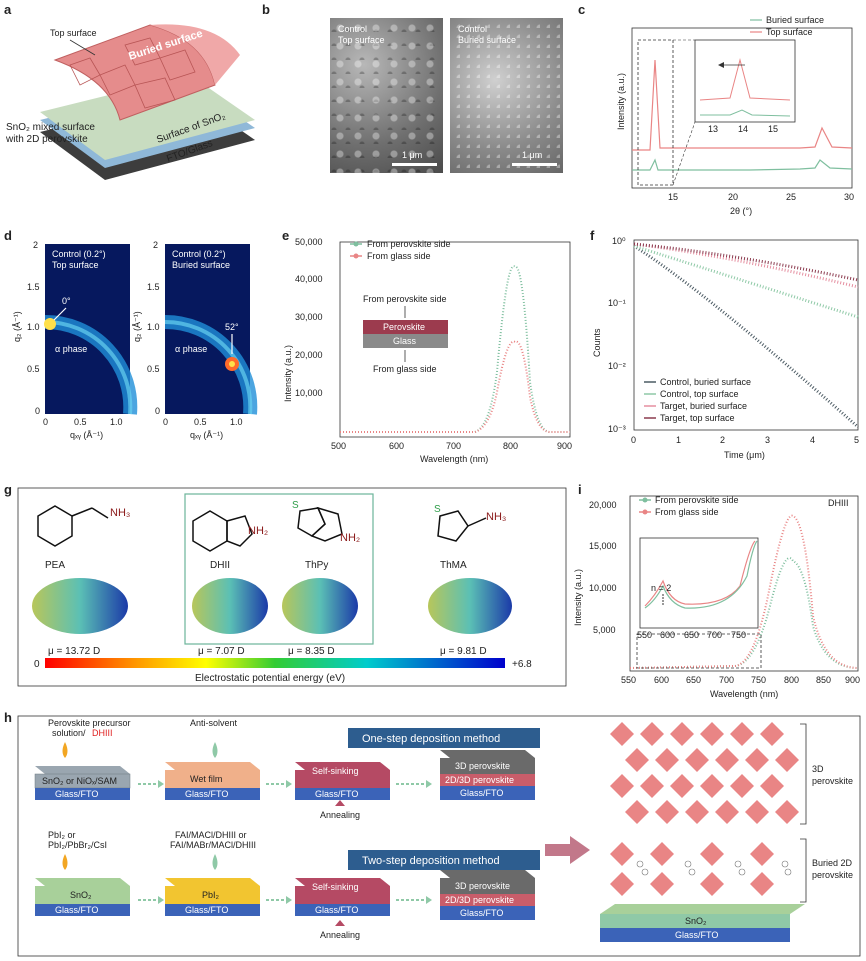  Describe the element at coordinates (463, 651) in the screenshot. I see `thma-dipole: μ = 9.81 D` at that location.